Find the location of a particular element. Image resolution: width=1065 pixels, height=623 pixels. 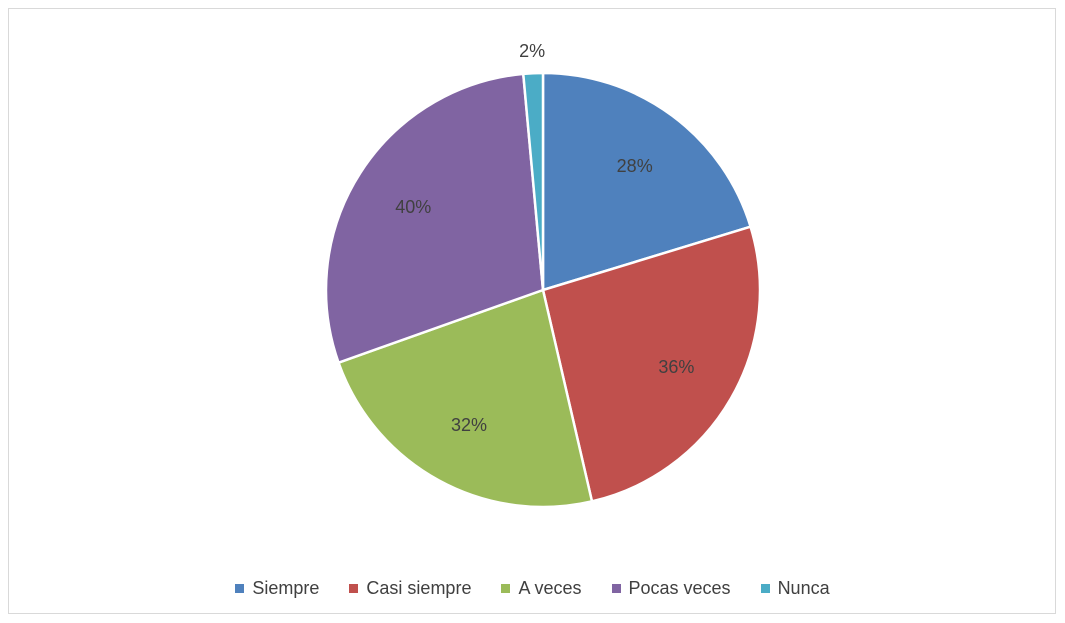

legend-swatch-nunca is located at coordinates (765, 588).